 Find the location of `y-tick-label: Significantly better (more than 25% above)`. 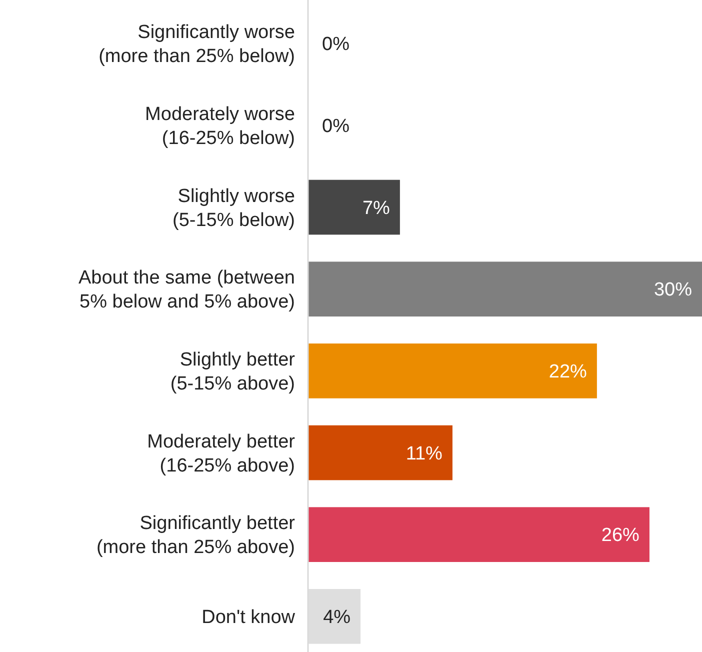

y-tick-label: Significantly better (more than 25% above) is located at coordinates (196, 535).